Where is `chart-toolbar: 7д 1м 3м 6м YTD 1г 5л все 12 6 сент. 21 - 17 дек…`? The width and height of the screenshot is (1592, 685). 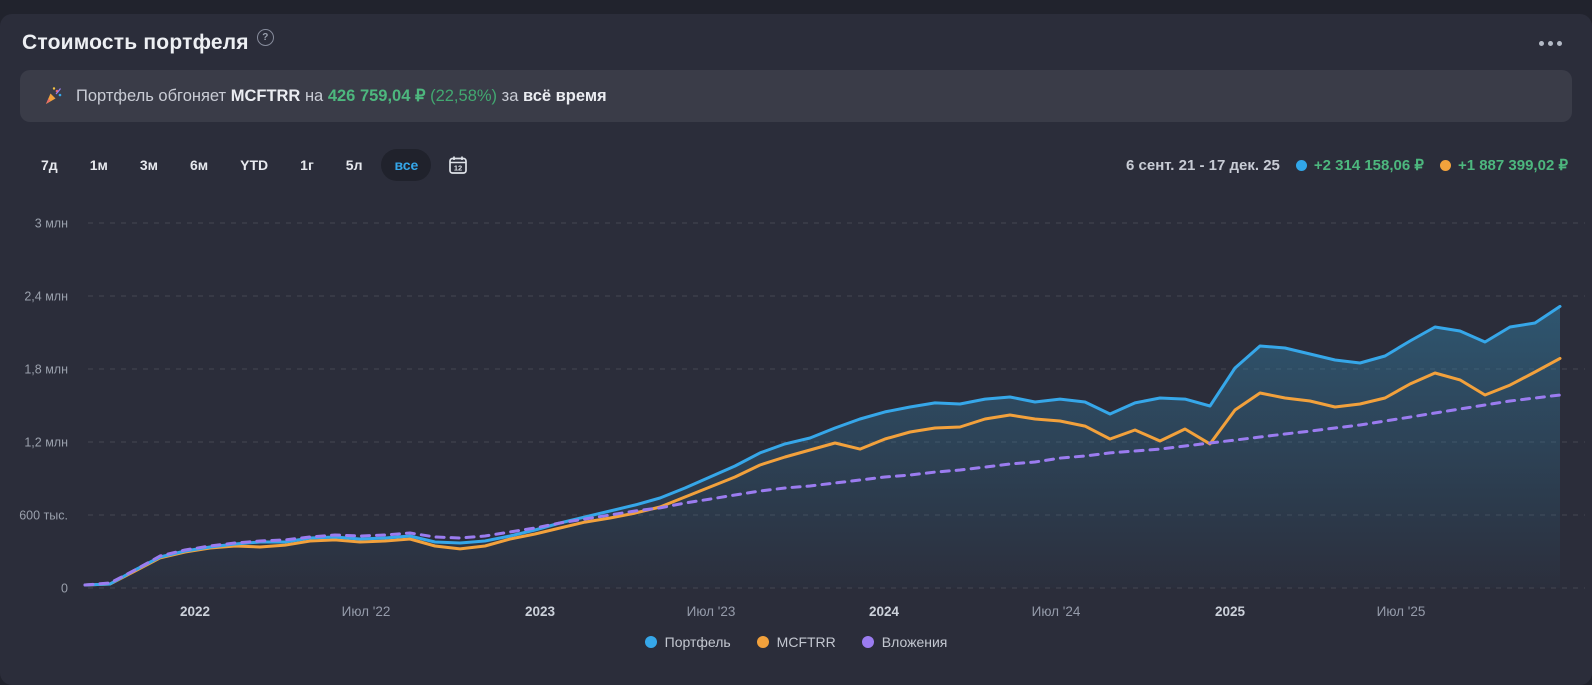 chart-toolbar: 7д 1м 3м 6м YTD 1г 5л все 12 6 сент. 21 - 17 дек… is located at coordinates (798, 165).